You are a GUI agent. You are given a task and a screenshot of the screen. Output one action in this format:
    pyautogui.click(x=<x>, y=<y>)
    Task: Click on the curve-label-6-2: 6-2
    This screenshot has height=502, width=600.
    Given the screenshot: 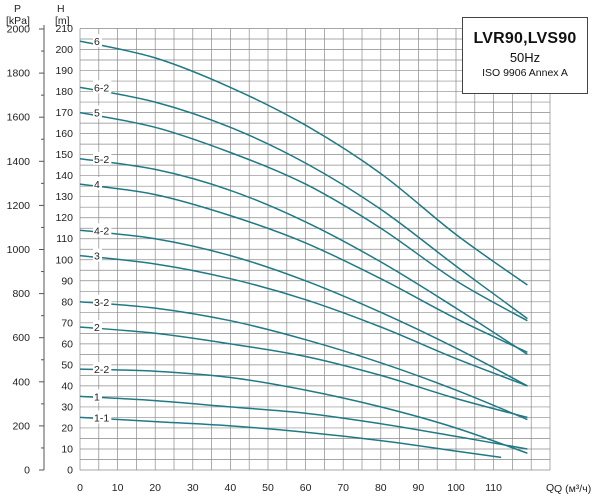 What is the action you would take?
    pyautogui.click(x=101, y=88)
    